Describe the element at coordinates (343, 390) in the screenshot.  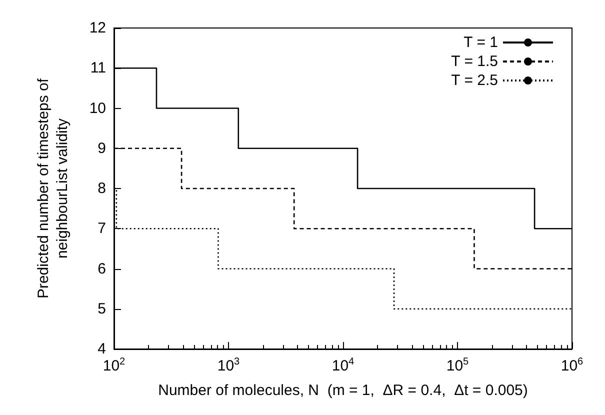
I see `x-axis-title: Number of molecules, N (m = 1, ΔR = 0.4, Δt = 0.005)` at that location.